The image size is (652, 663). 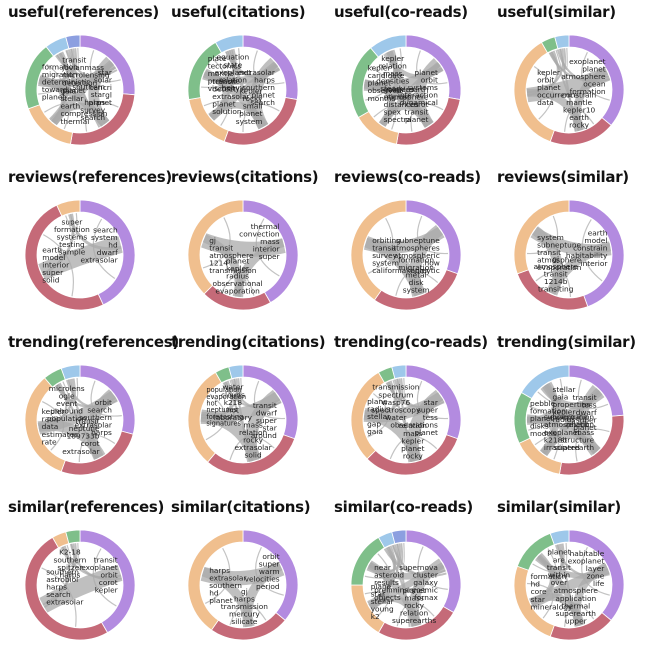 I want to click on segment-label-line: rocky, so click(x=253, y=440).